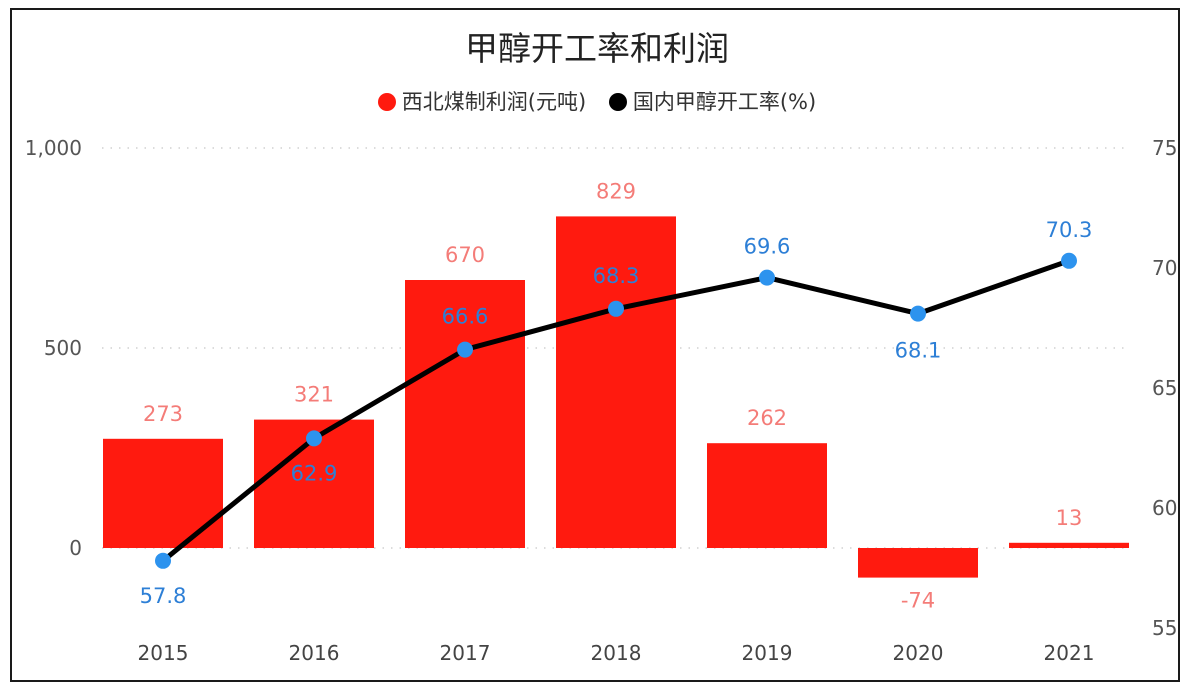 Image resolution: width=1194 pixels, height=694 pixels. What do you see at coordinates (1069, 518) in the screenshot?
I see `bar-data-label: 13` at bounding box center [1069, 518].